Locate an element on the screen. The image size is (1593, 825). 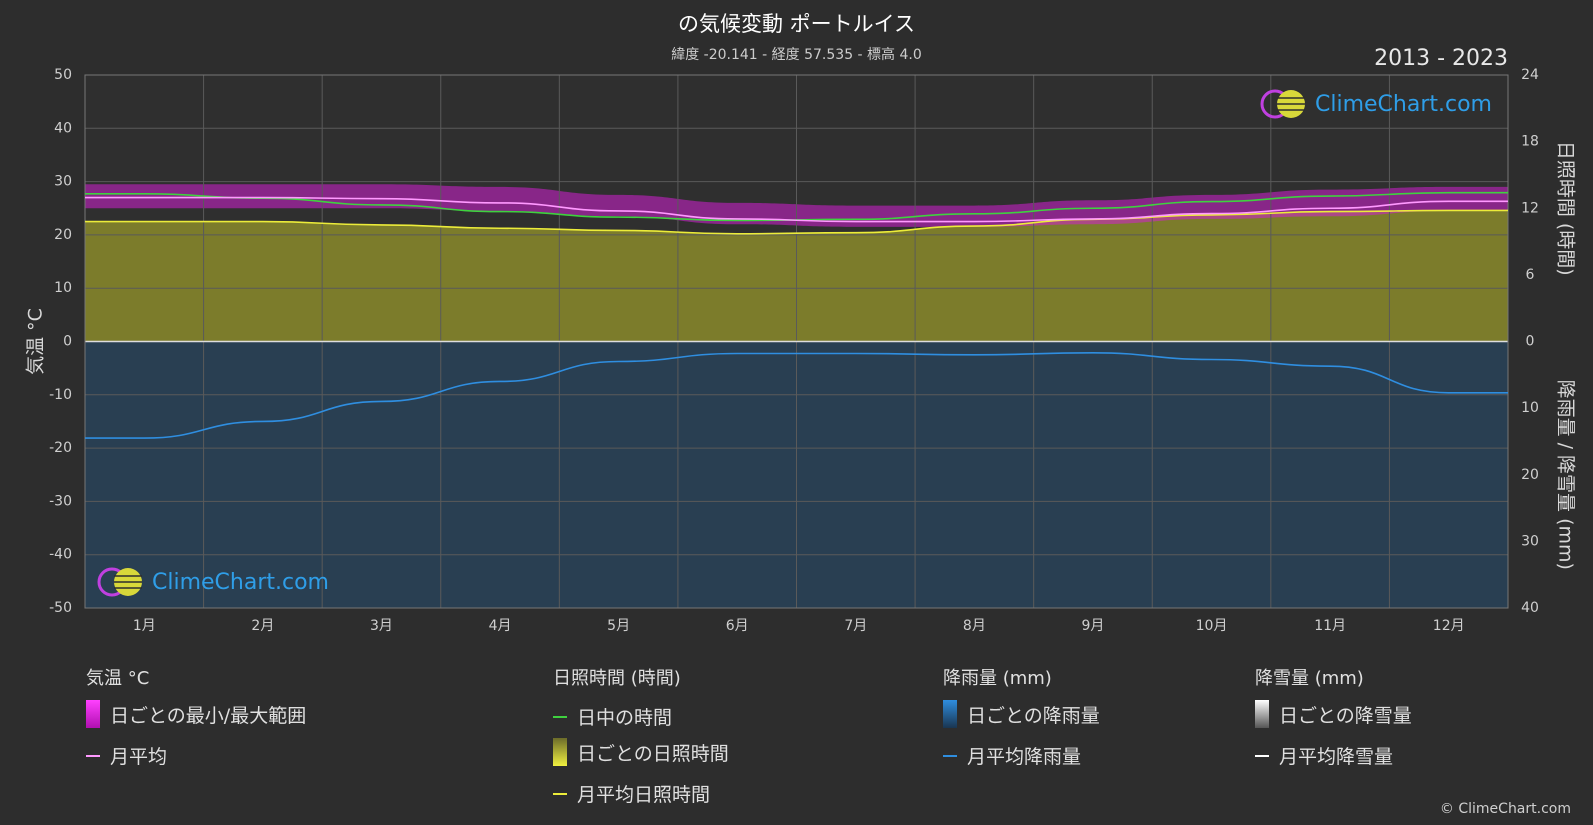
y-left-tick-label: 20 is located at coordinates (63, 235).